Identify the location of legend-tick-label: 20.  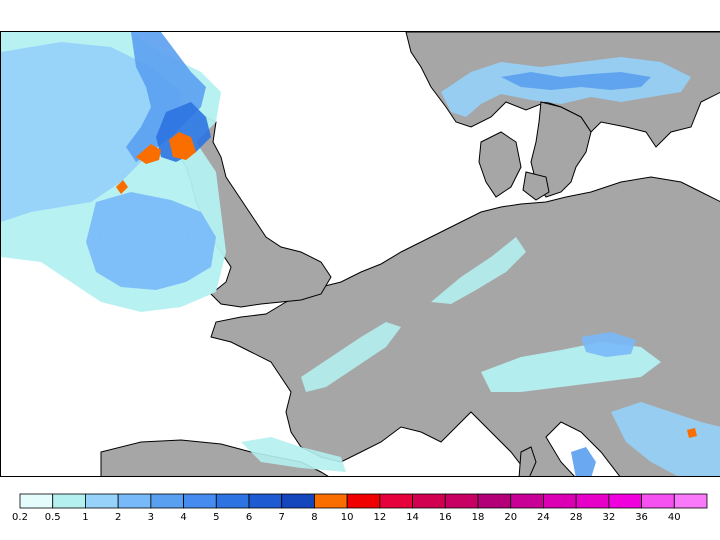
(511, 517).